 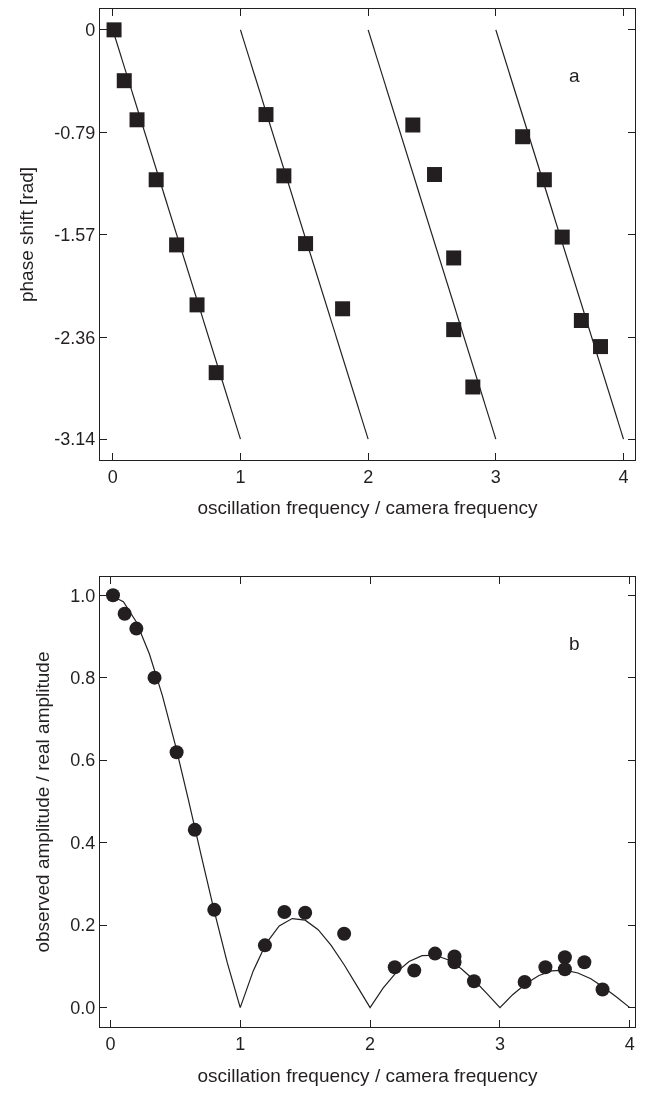 What do you see at coordinates (83, 1007) in the screenshot?
I see `y-tick-label: 0.0` at bounding box center [83, 1007].